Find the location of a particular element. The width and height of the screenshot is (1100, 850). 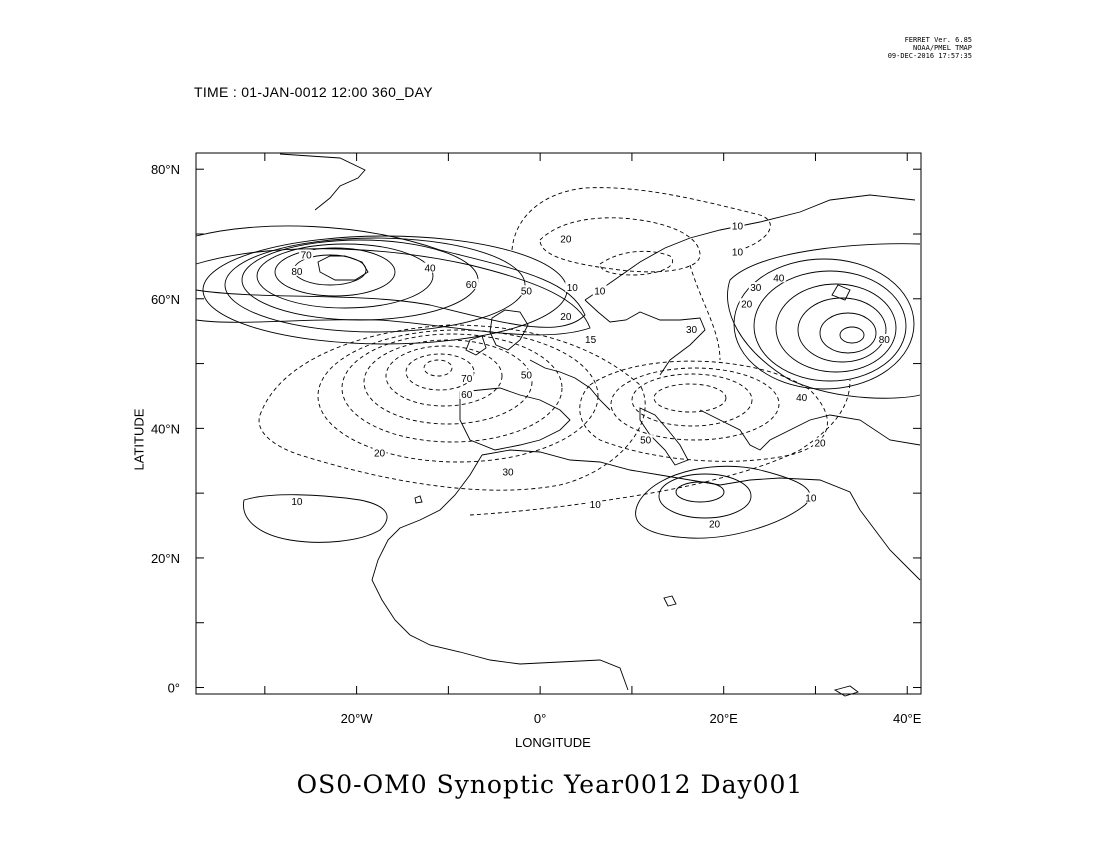

y-tick-label: 20°N is located at coordinates (165, 558).